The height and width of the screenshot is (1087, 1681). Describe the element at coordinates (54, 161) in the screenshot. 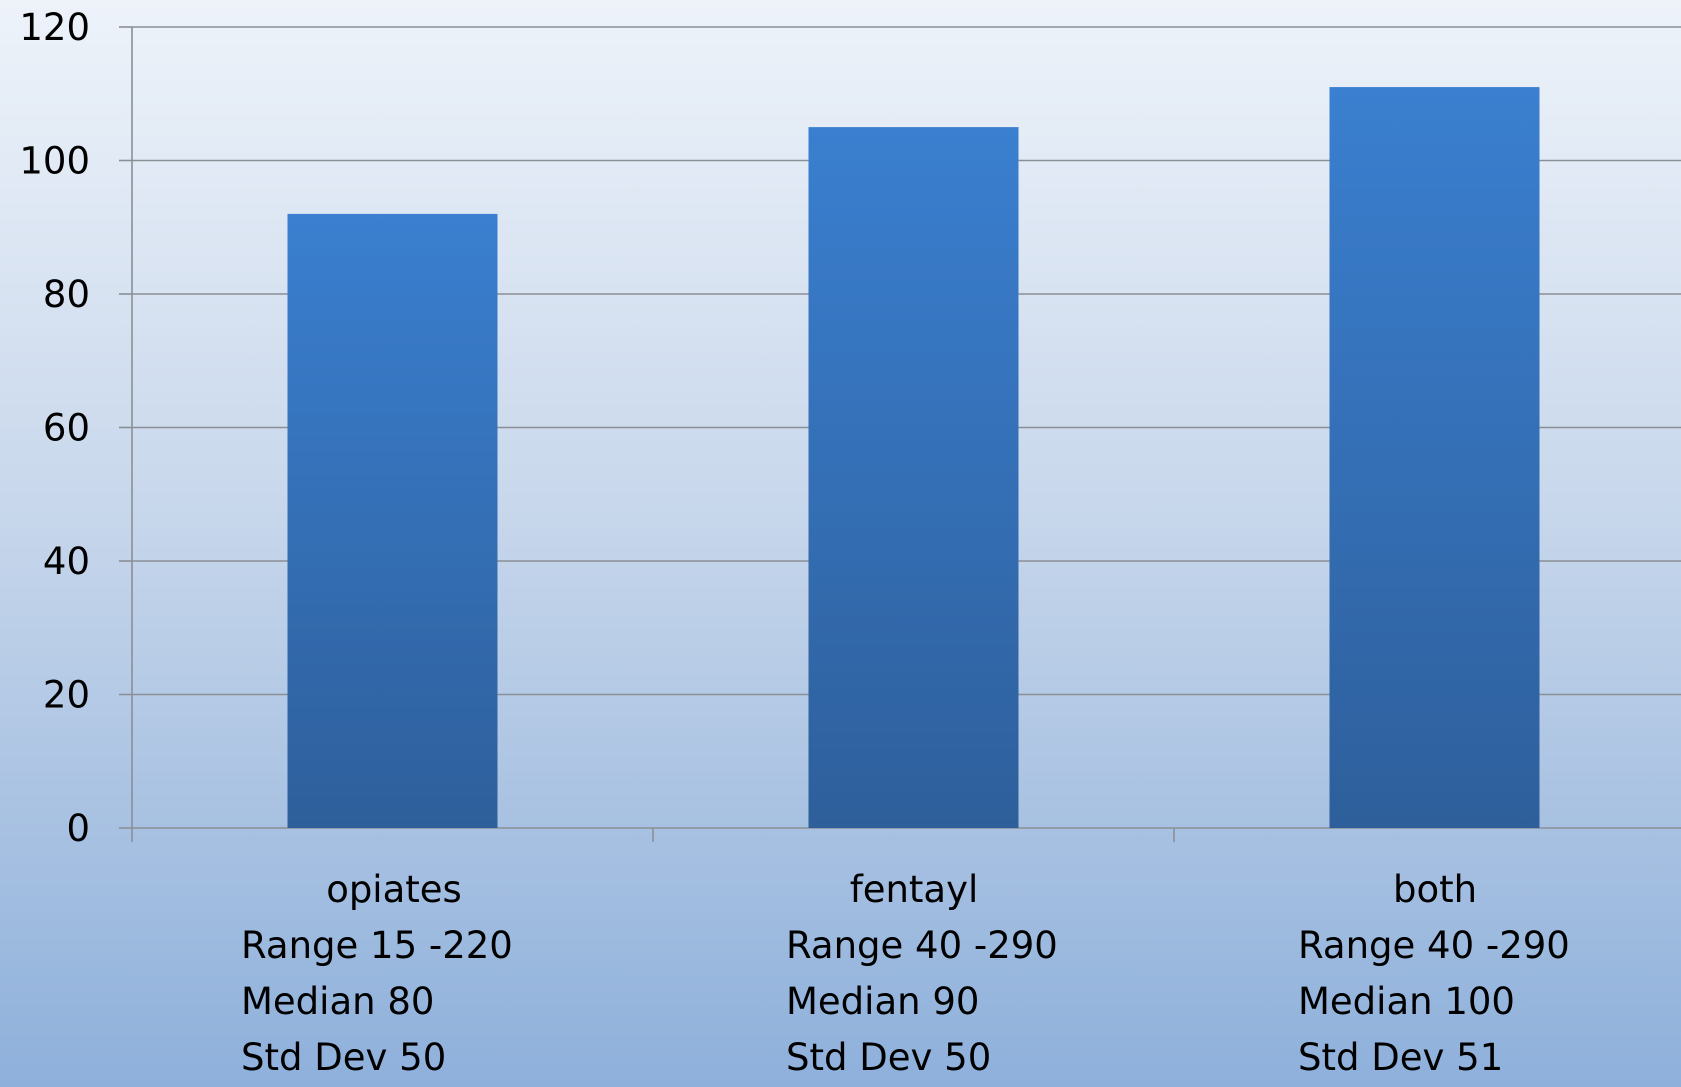

I see `y-tick-label: 100` at that location.